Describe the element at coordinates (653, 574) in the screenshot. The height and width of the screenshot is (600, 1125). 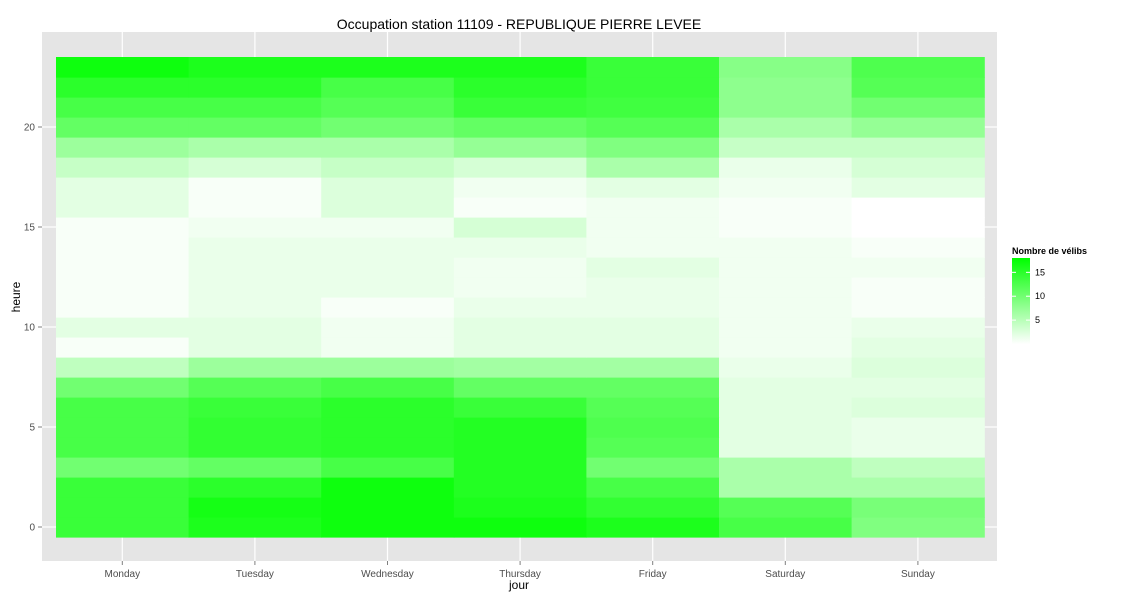
I see `x-tick-label: Friday` at that location.